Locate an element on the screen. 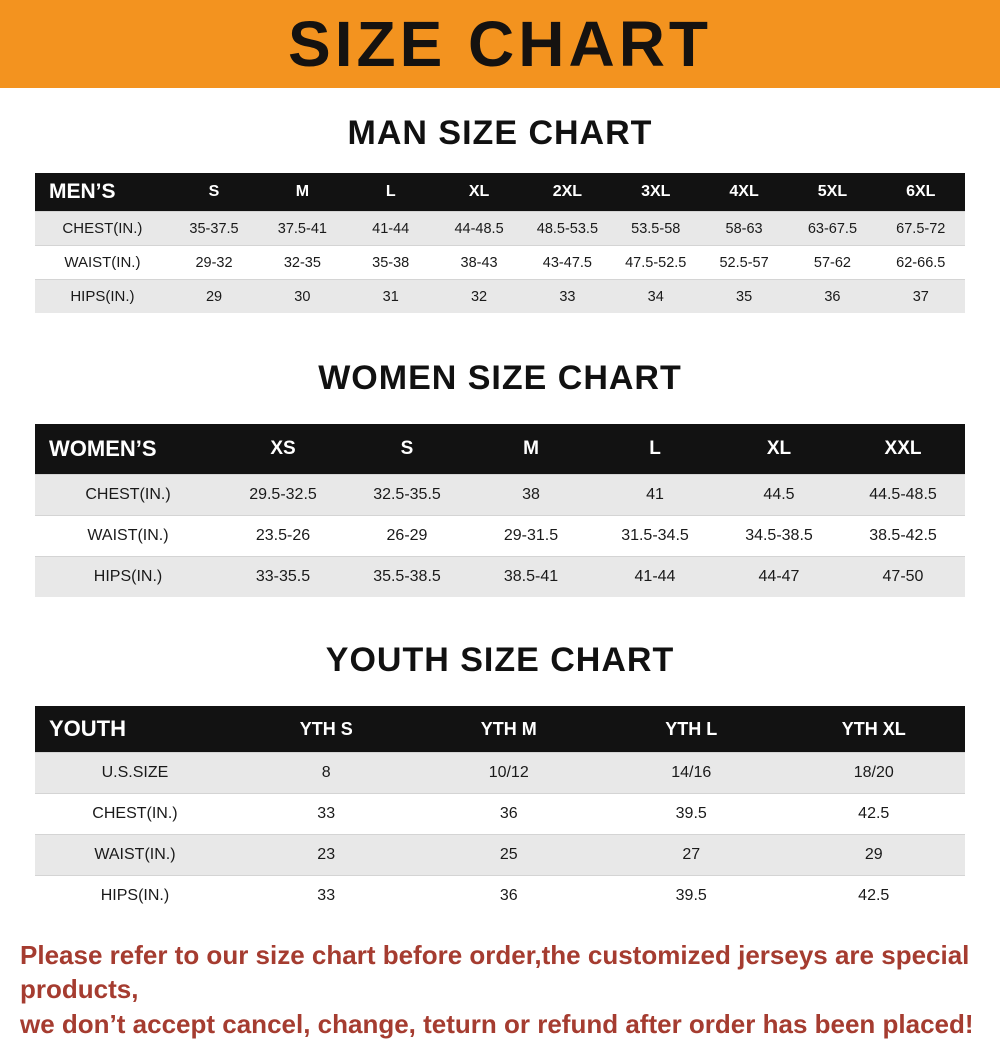  table-cell: 25 is located at coordinates (508, 854).